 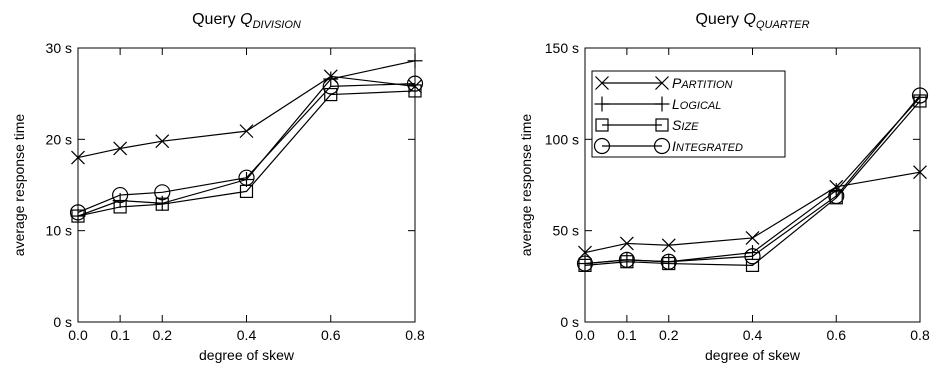 I want to click on legend-label-initial: P, so click(x=677, y=83).